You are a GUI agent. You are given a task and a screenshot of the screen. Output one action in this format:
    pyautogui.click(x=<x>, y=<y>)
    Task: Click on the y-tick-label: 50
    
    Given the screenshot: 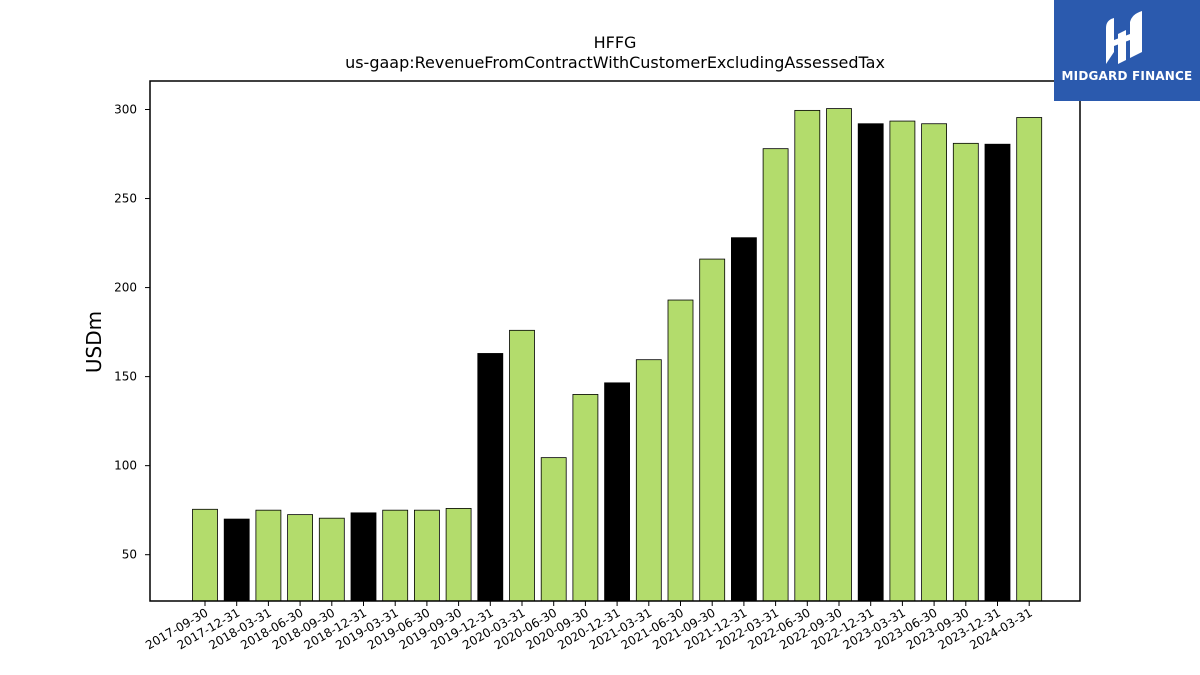 What is the action you would take?
    pyautogui.click(x=129, y=555)
    